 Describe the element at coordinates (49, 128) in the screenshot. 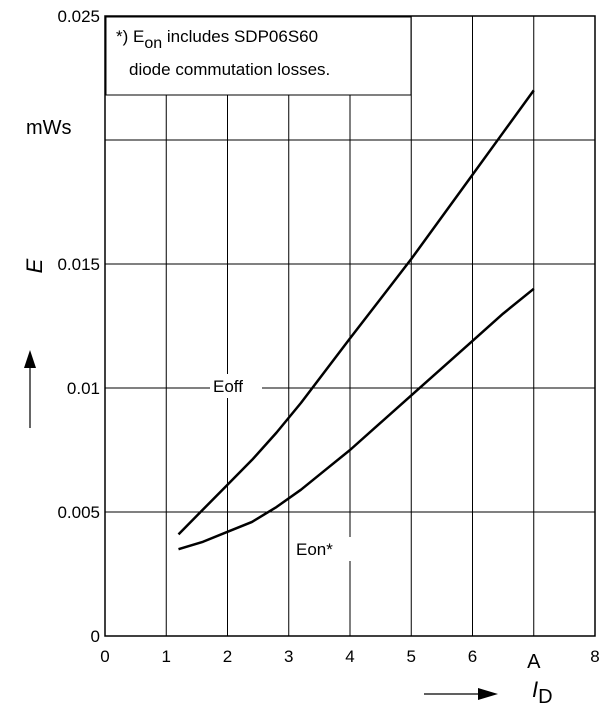

I see `y-unit-label: mWs` at that location.